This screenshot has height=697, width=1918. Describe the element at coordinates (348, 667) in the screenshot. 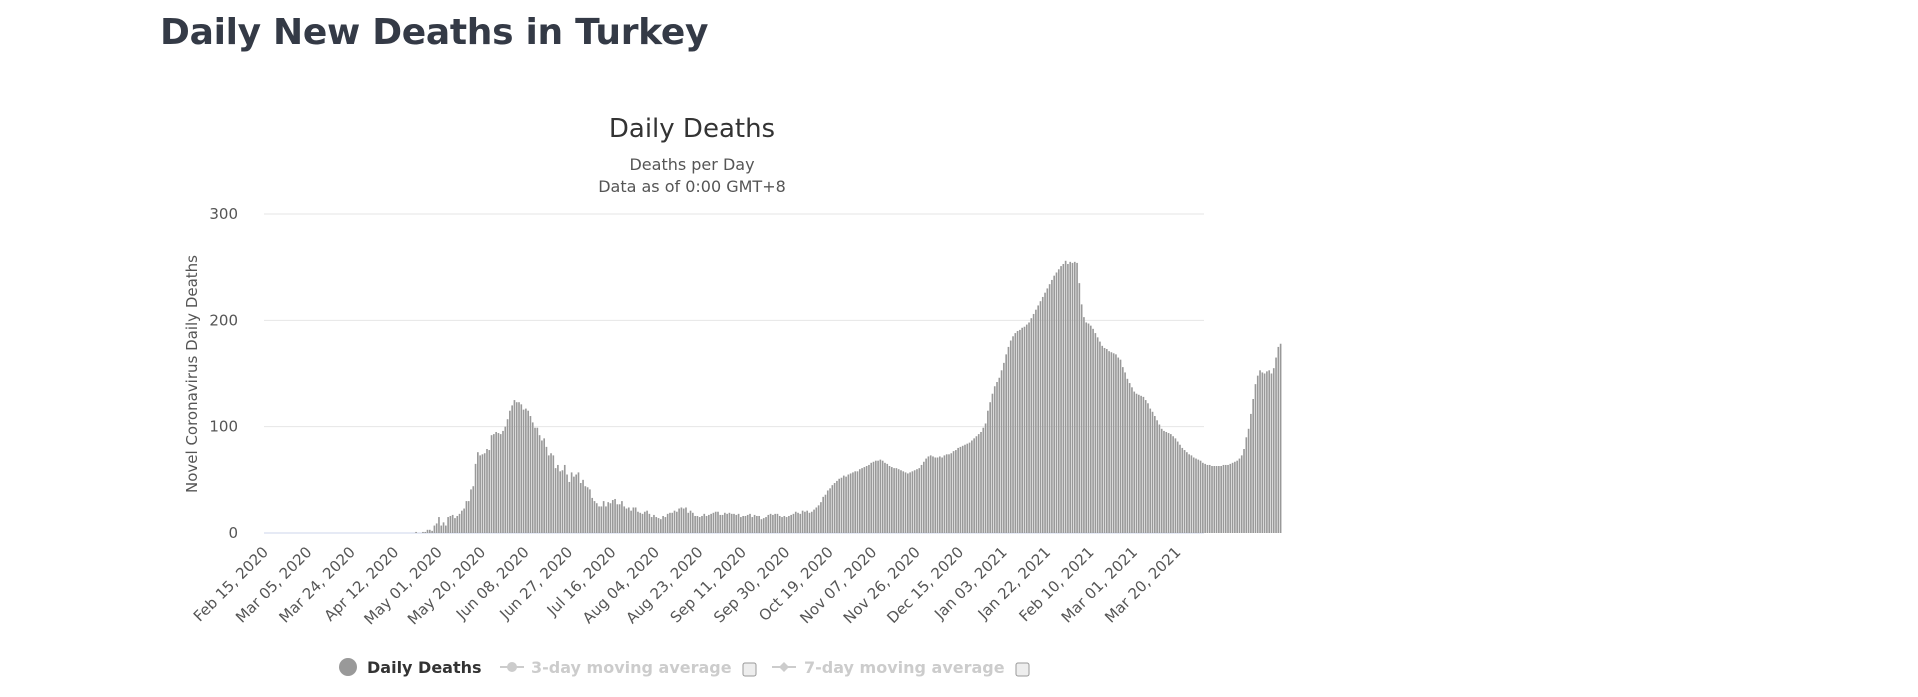

I see `legend-marker-daily-deaths` at that location.